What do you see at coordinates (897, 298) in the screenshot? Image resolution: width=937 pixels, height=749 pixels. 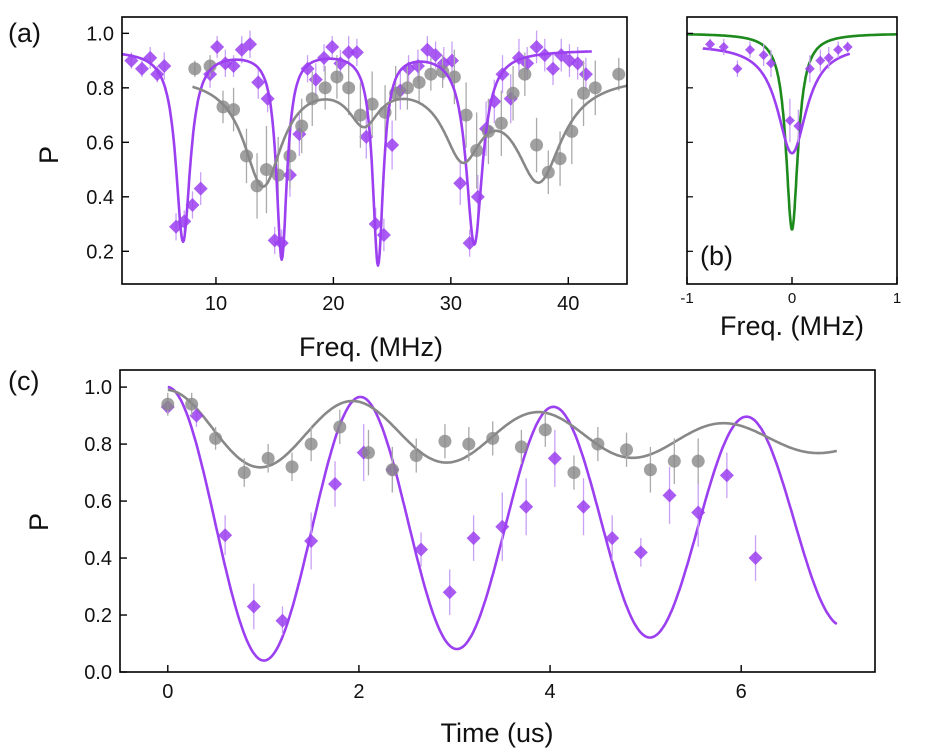 I see `x-tick-label: 1` at bounding box center [897, 298].